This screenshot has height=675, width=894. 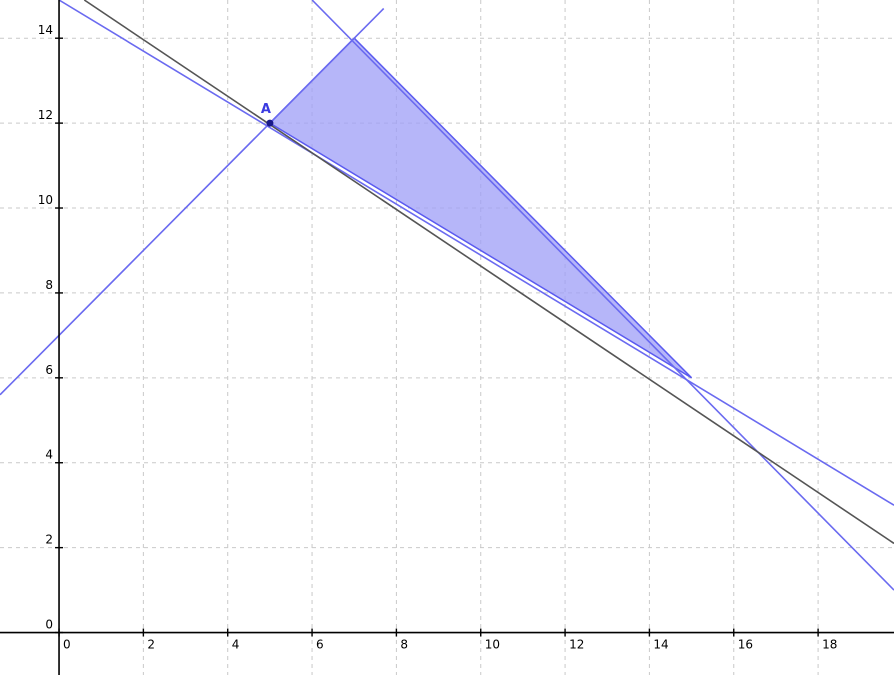 I want to click on x-tick-label: 12, so click(x=576, y=645).